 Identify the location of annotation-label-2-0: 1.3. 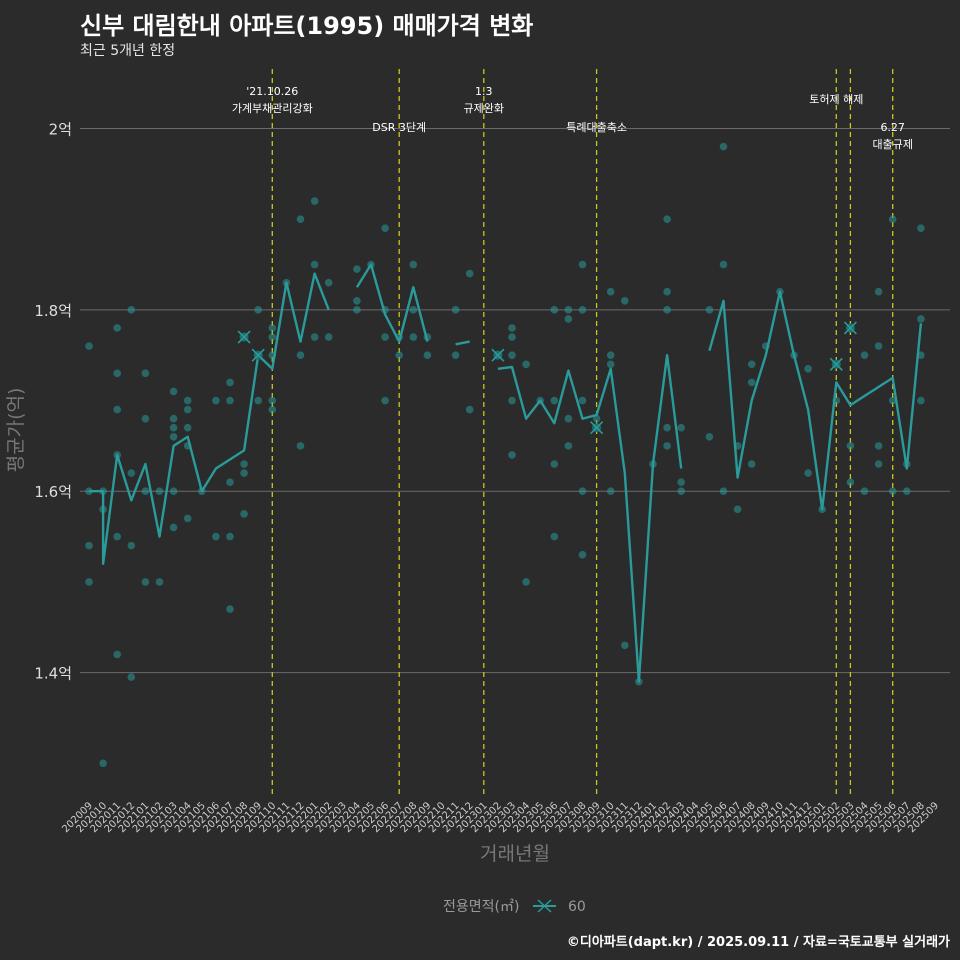
(484, 91).